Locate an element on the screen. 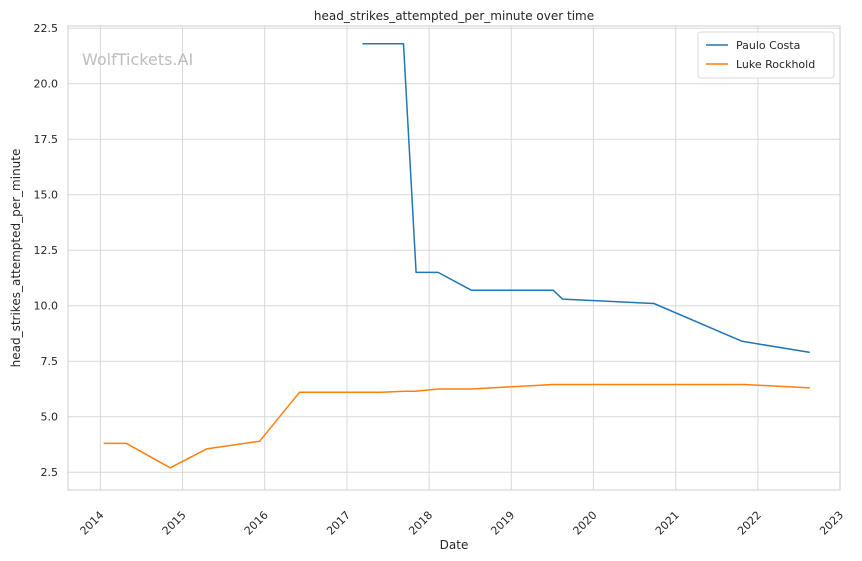 The height and width of the screenshot is (561, 862). y-axis-label: head_strikes_attempted_per_minute is located at coordinates (16, 258).